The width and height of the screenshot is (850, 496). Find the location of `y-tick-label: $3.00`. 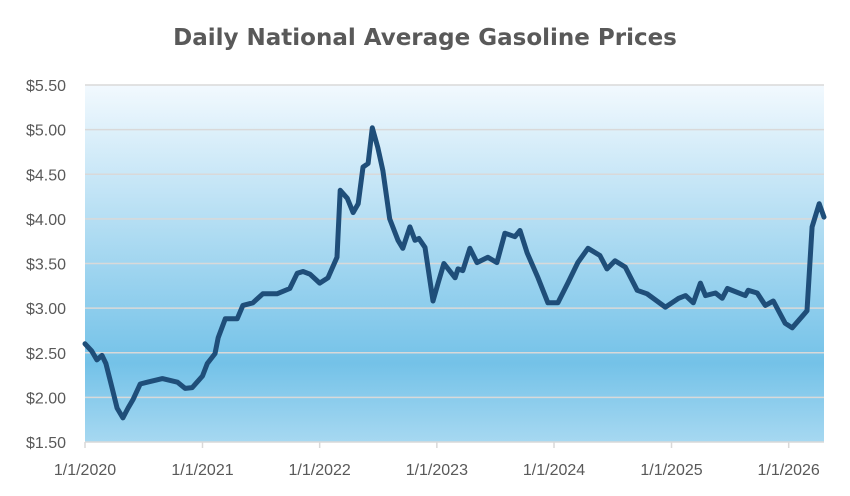

y-tick-label: $3.00 is located at coordinates (46, 309).